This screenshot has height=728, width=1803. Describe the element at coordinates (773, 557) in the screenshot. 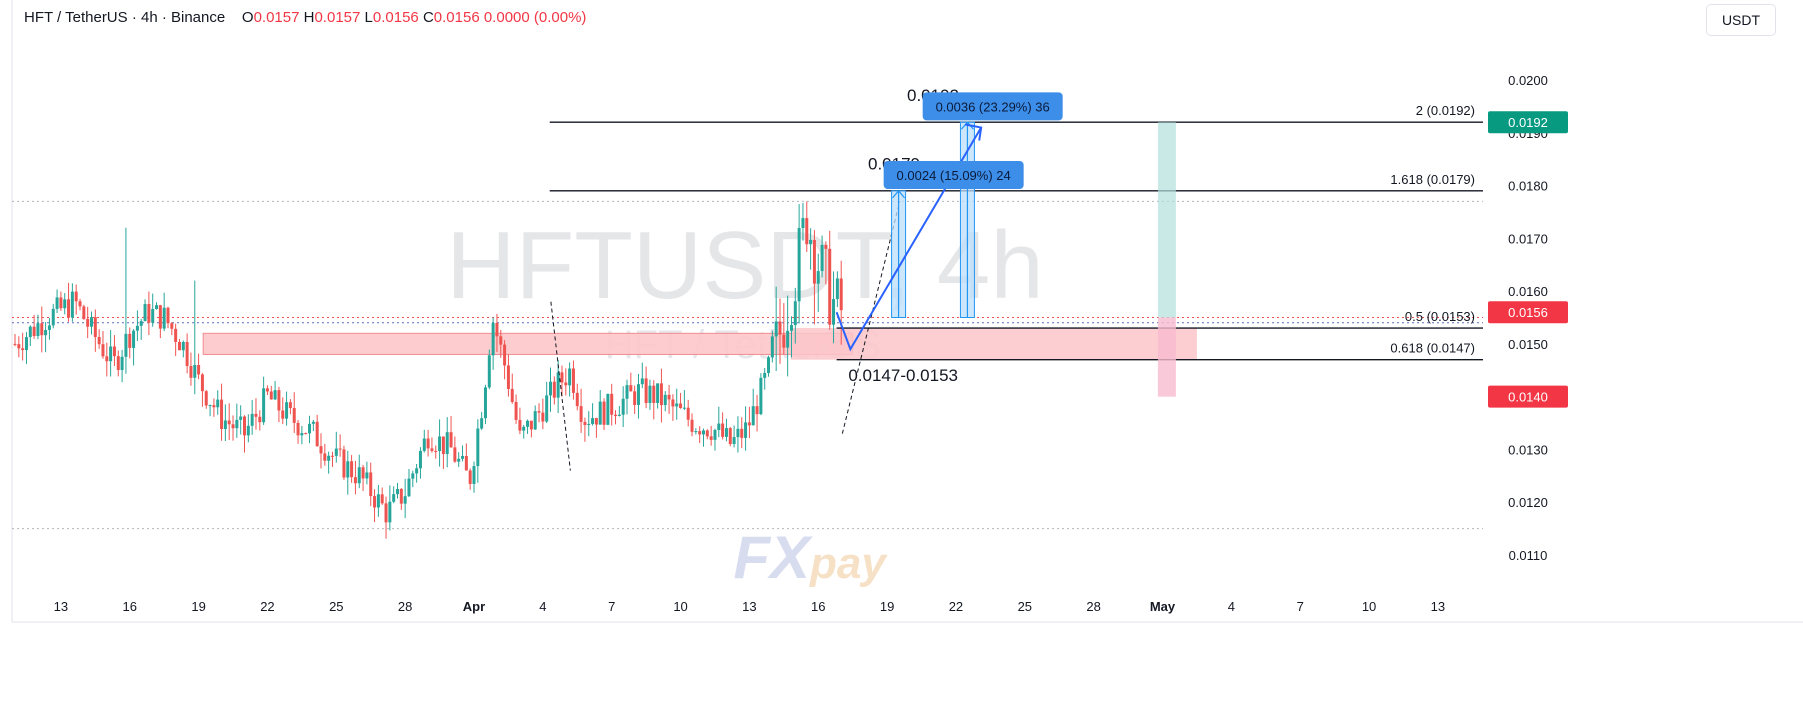

I see `watermark-logo-fx: FX` at that location.